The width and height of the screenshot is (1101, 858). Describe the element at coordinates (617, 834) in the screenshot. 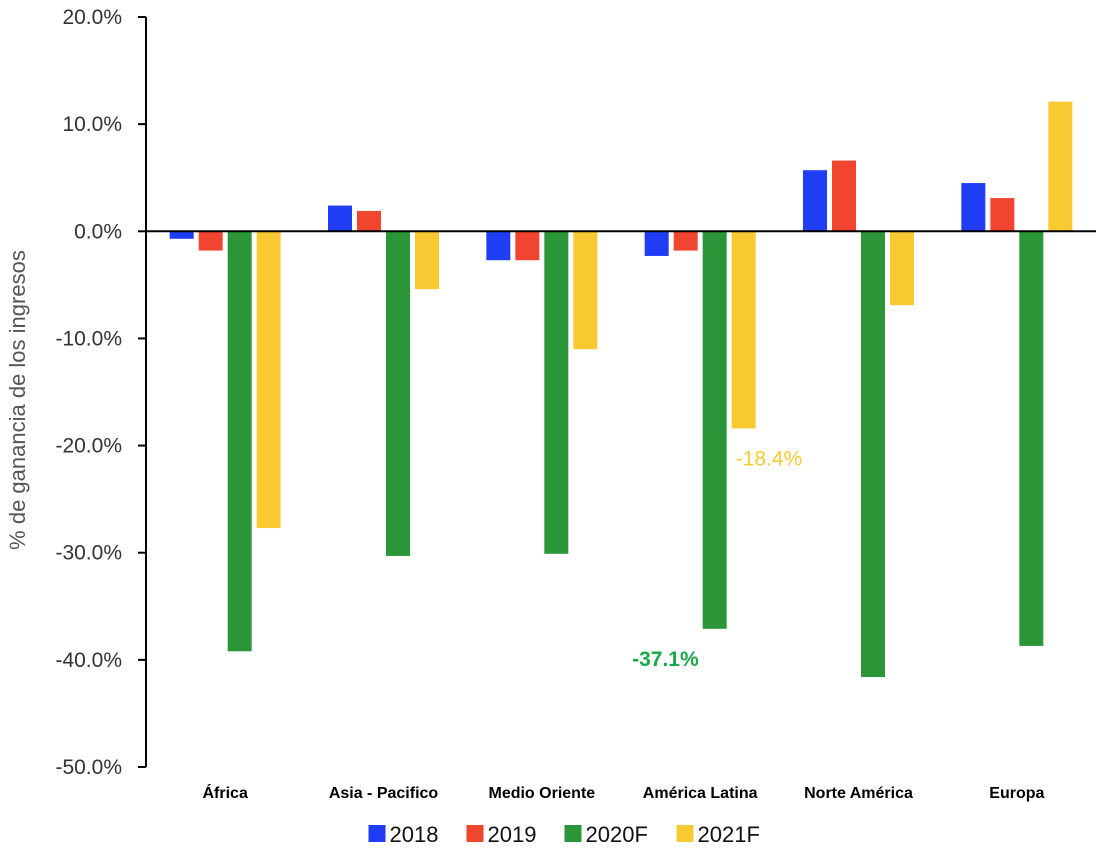

I see `legend-label-2020f: 2020F` at that location.